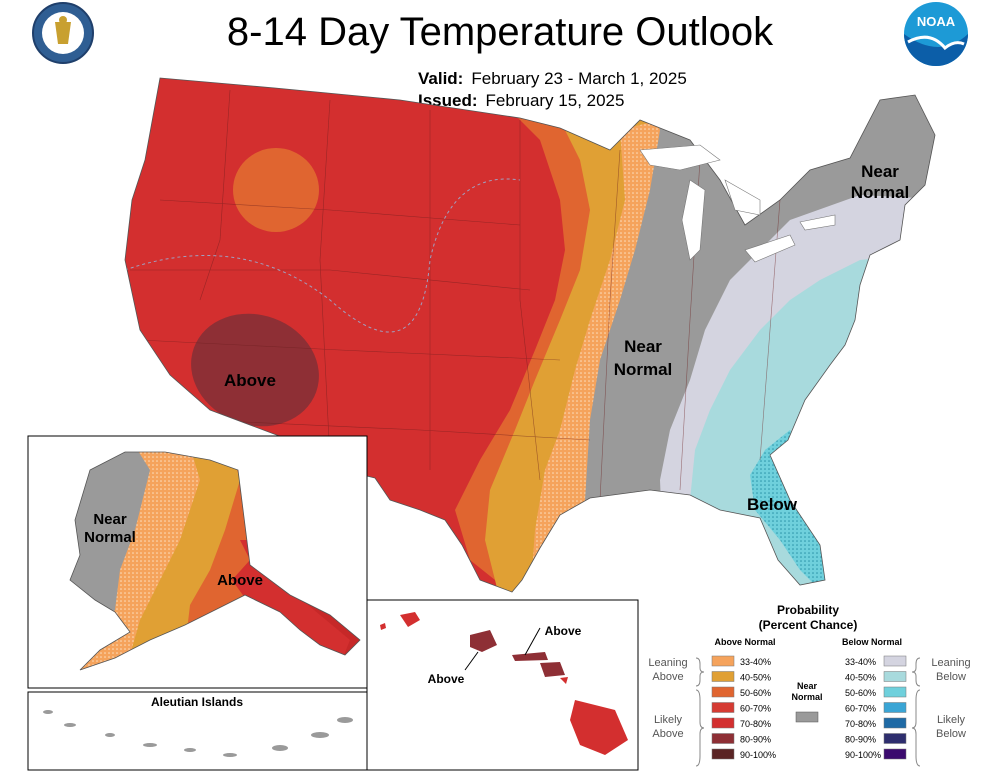 This screenshot has height=773, width=1000. I want to click on issued-value: February 15, 2025, so click(555, 100).